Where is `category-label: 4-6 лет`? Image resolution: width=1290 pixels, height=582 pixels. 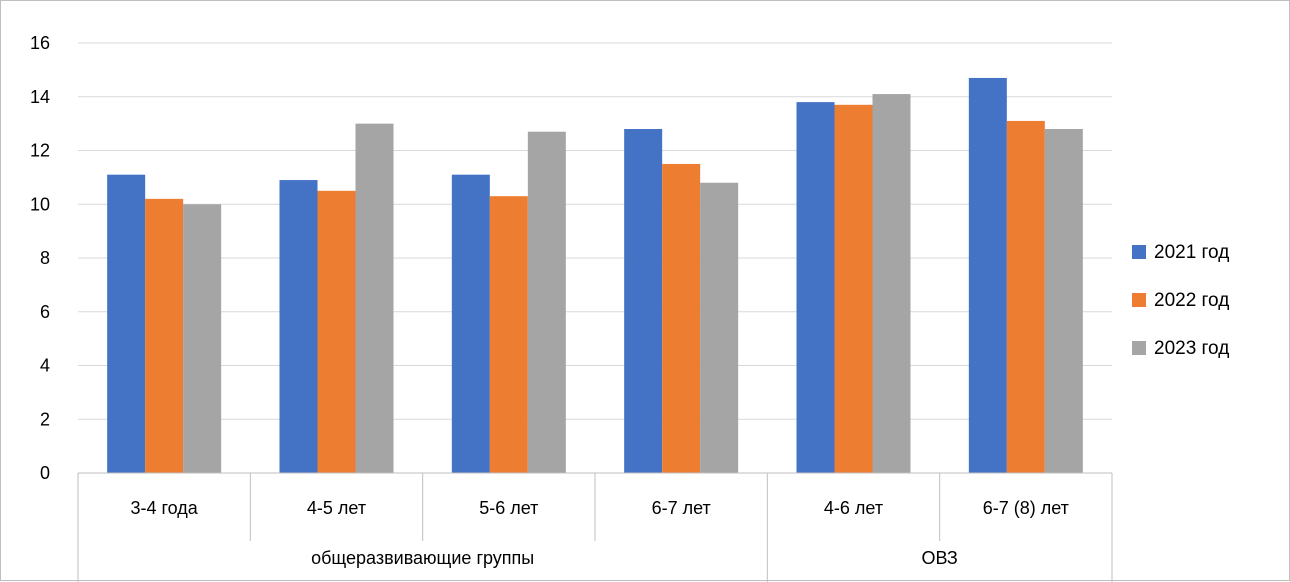 category-label: 4-6 лет is located at coordinates (853, 508).